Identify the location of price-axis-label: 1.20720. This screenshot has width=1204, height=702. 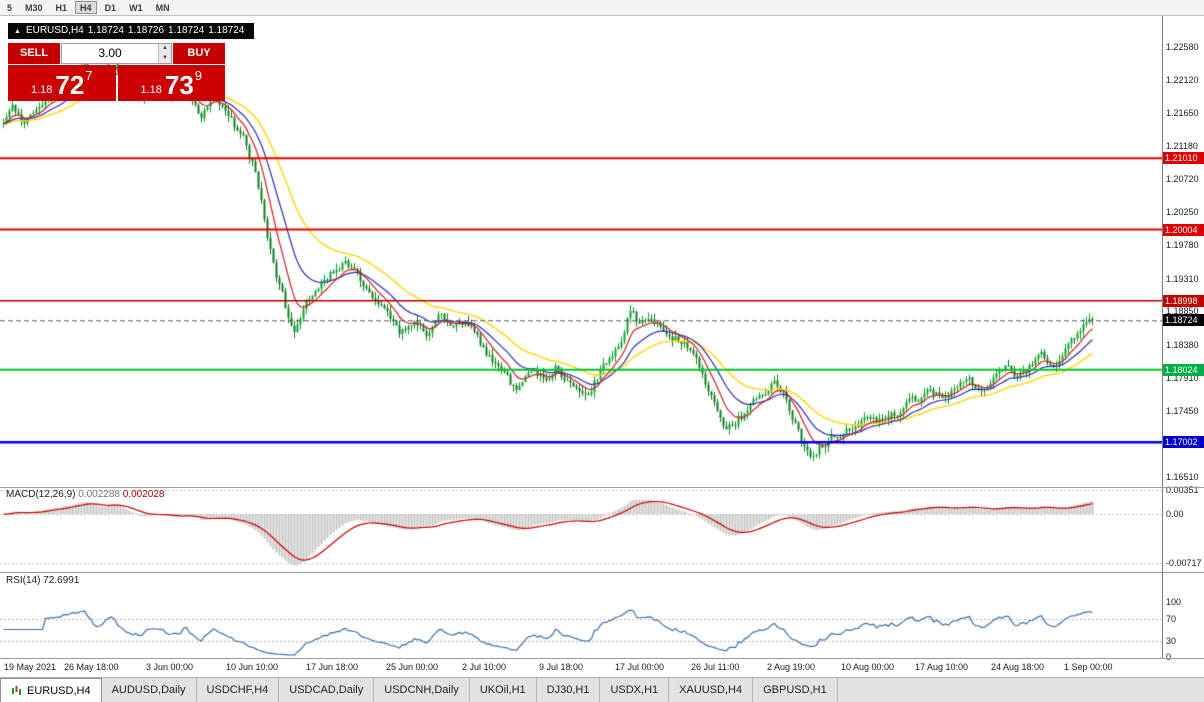
(1182, 178).